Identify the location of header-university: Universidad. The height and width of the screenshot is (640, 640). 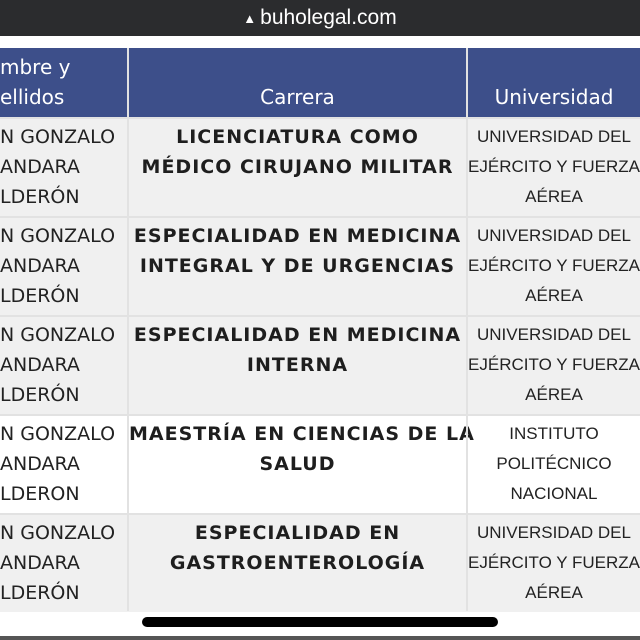
(554, 83).